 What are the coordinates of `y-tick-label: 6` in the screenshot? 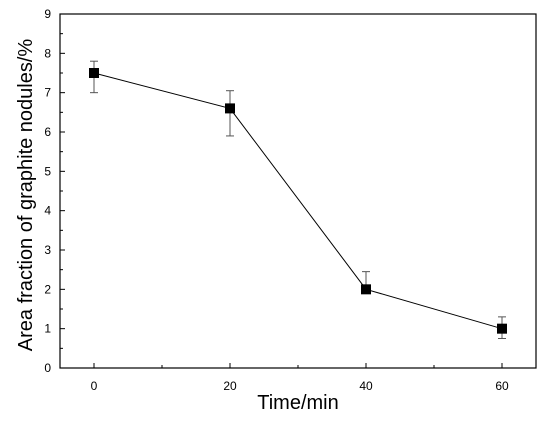 It's located at (47, 132).